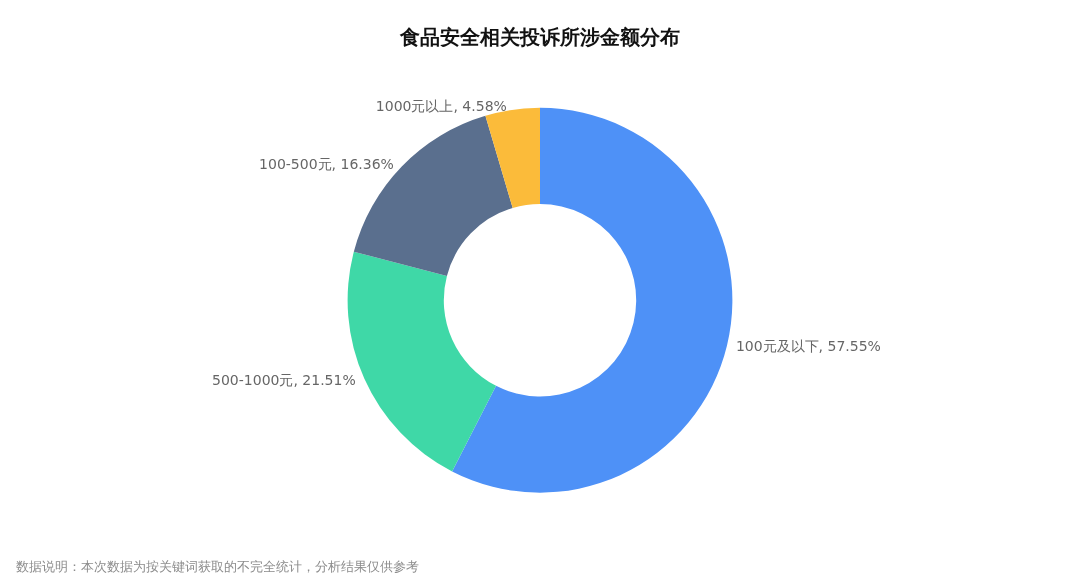  I want to click on slice-label: 100元及以下, so click(777, 346).